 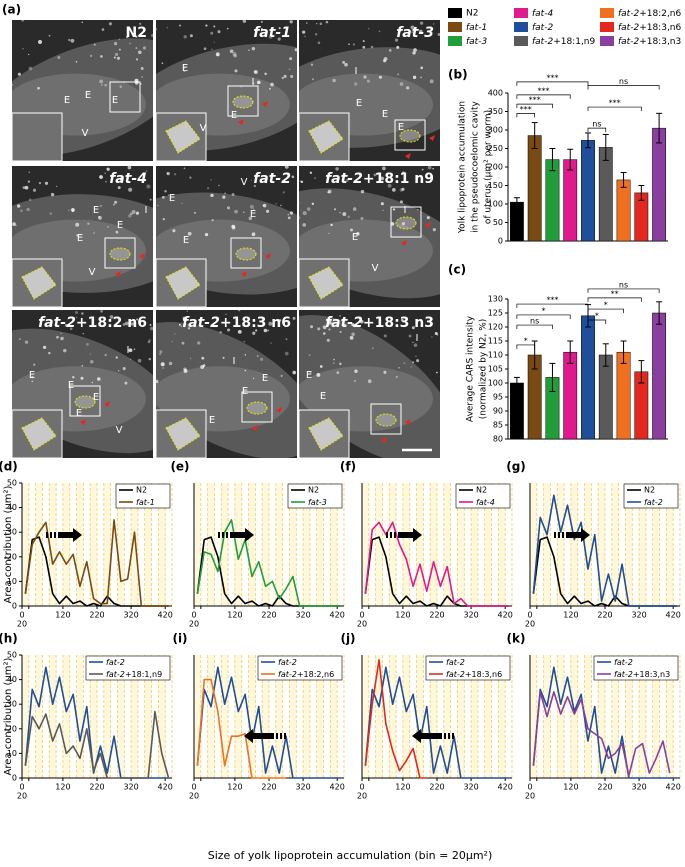 What do you see at coordinates (362, 624) in the screenshot?
I see `x-tick-label: 20` at bounding box center [362, 624].